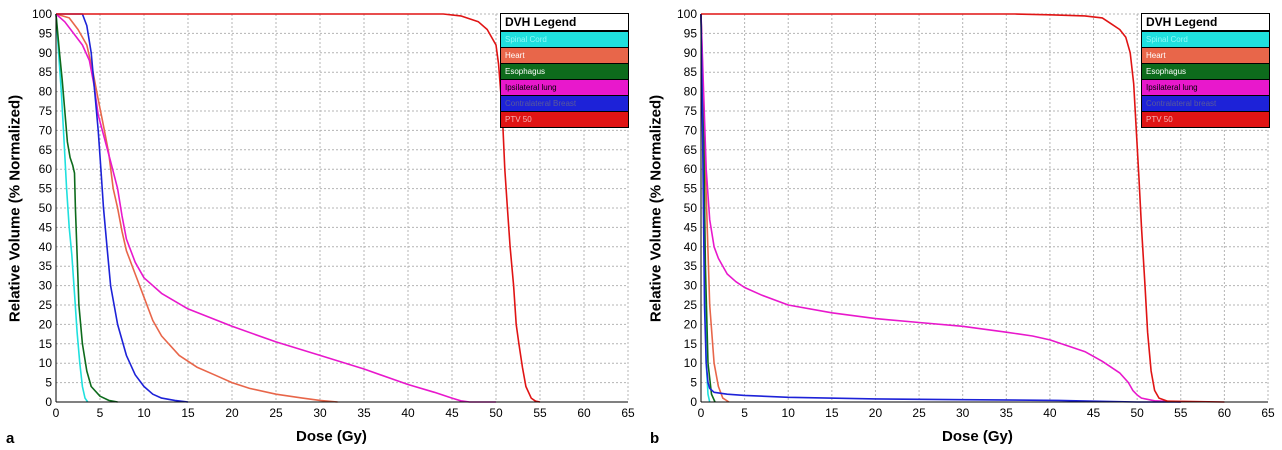  I want to click on y-tick-label-b: 10, so click(691, 363).